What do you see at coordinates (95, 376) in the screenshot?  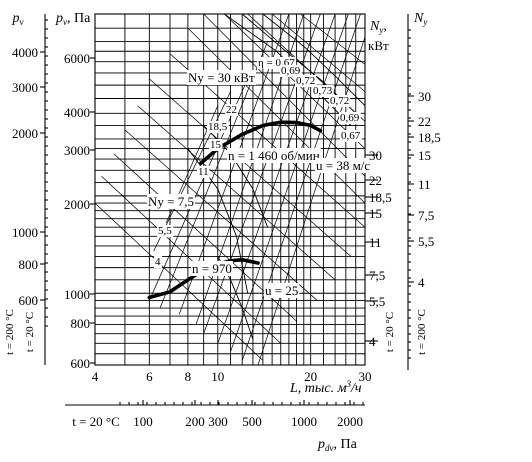 I see `x-tick-label: 4` at bounding box center [95, 376].